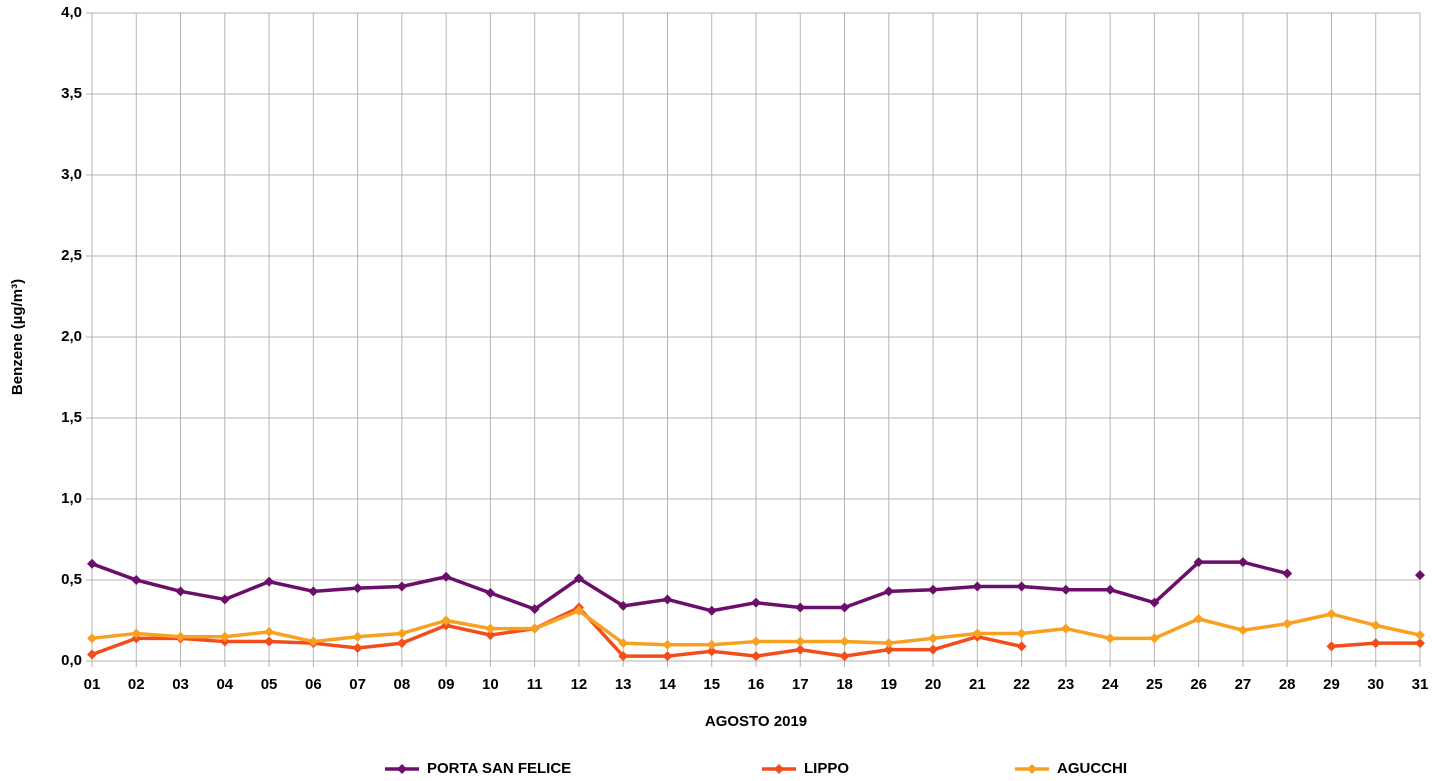 The width and height of the screenshot is (1444, 781). I want to click on legend-label: LIPPO, so click(826, 768).